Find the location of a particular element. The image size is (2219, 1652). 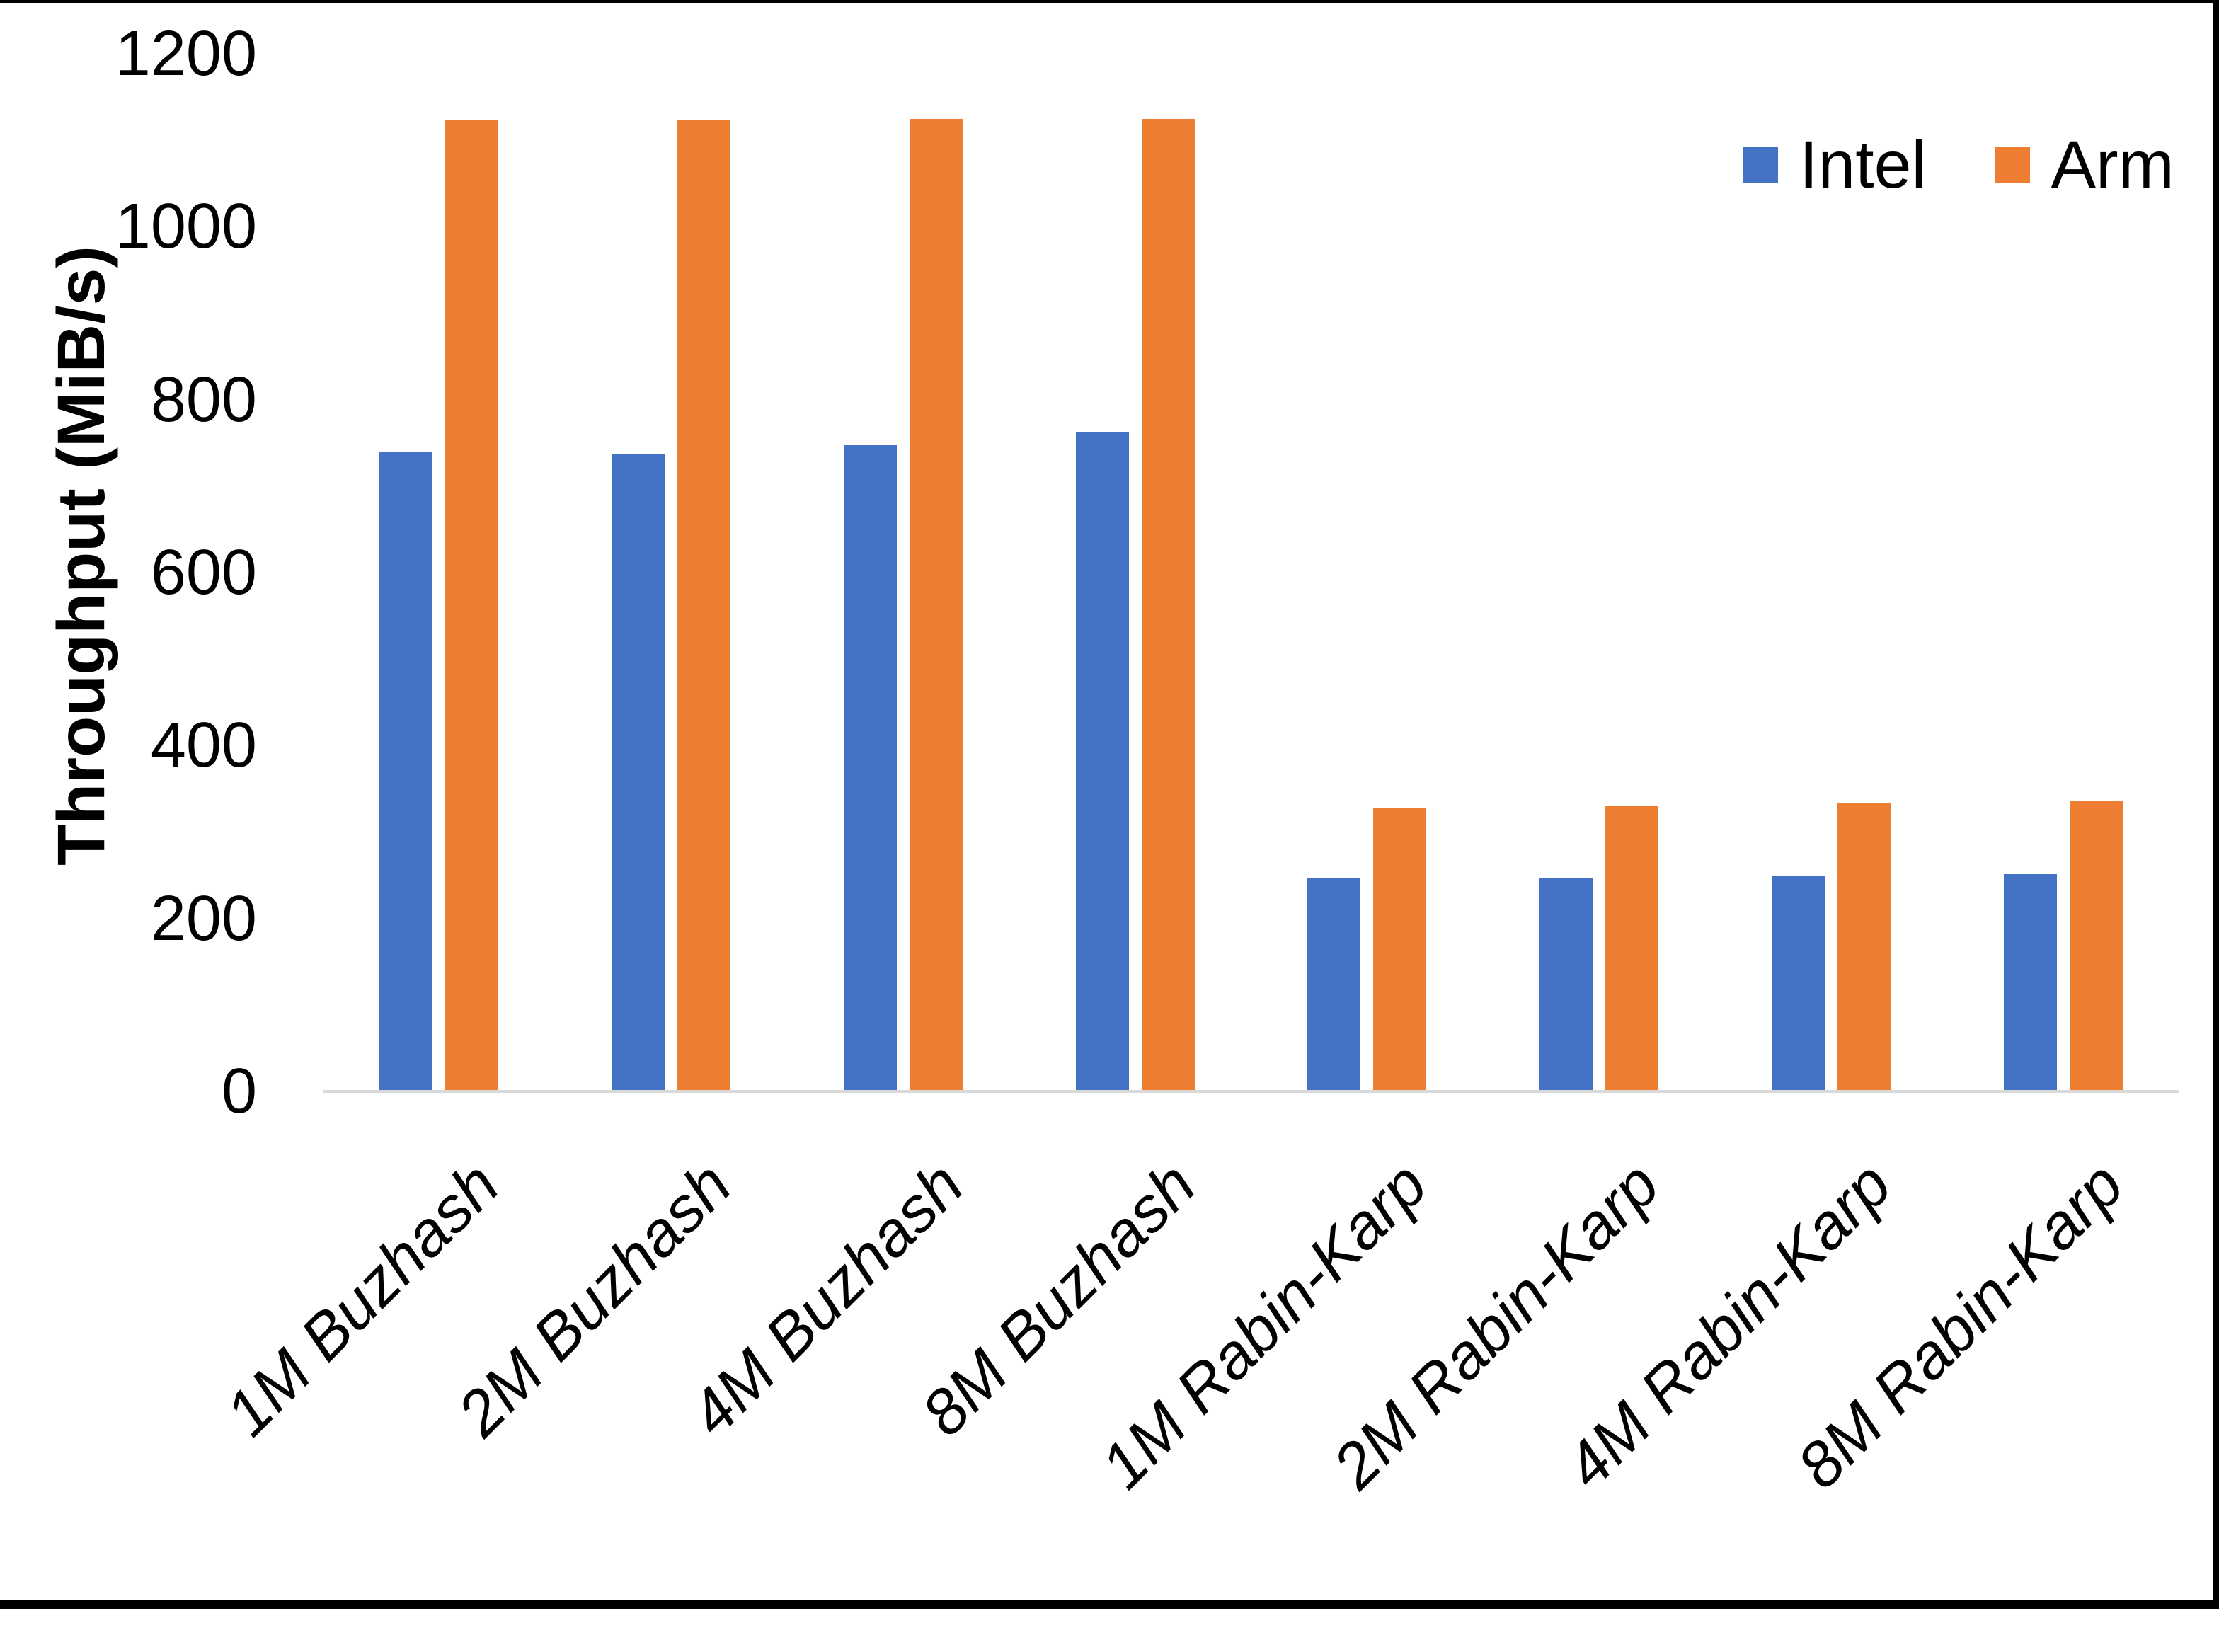

frame-border-right is located at coordinates (2216, 804).